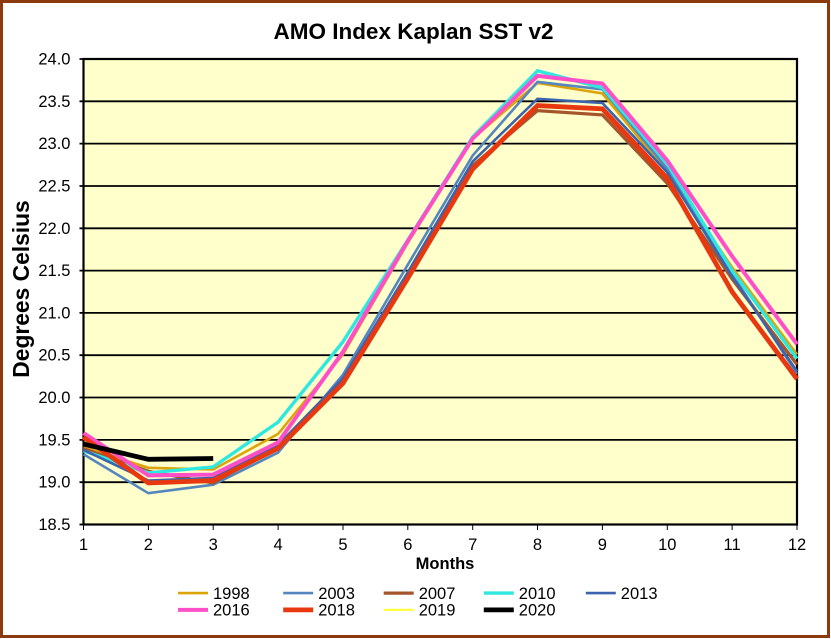 Image resolution: width=831 pixels, height=639 pixels. Describe the element at coordinates (667, 545) in the screenshot. I see `svg-text: 10` at that location.